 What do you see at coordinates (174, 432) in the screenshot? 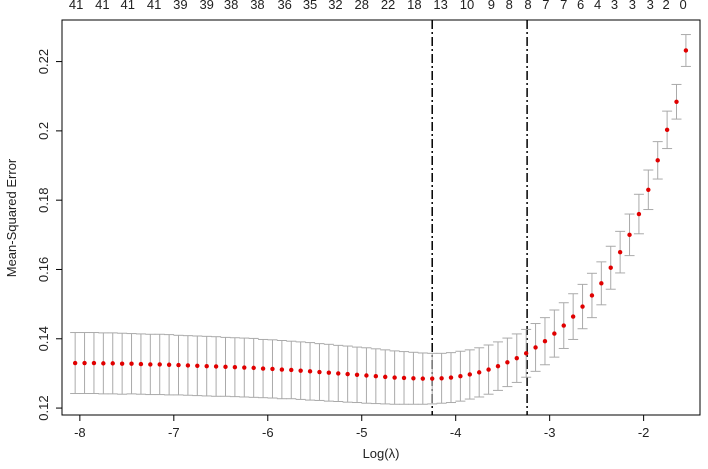
I see `x-tick-label: -7` at bounding box center [174, 432].